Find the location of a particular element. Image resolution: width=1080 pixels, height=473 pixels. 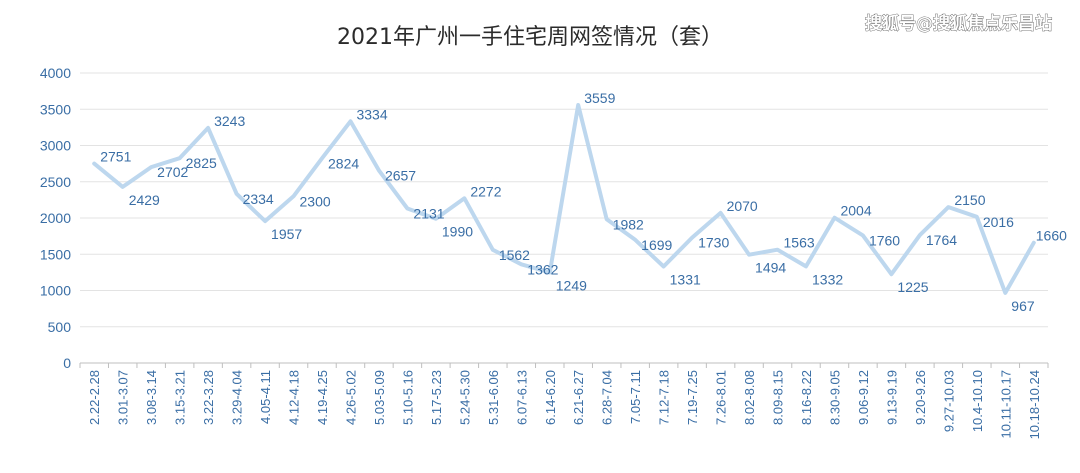

x-tick-label: 6.21-6.27 is located at coordinates (578, 397).